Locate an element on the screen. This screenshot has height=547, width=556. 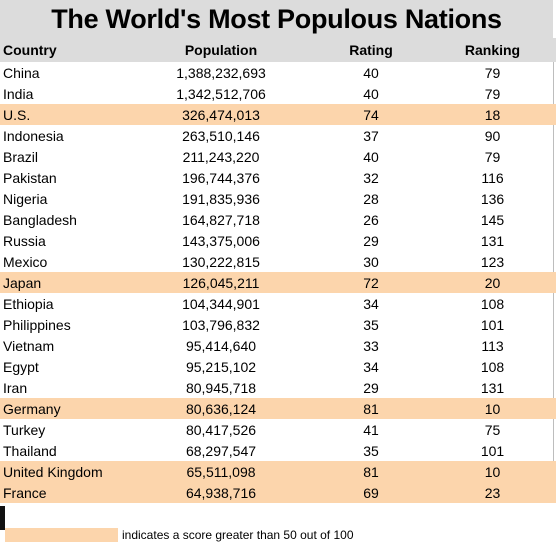
cell-ranking: 23 is located at coordinates (492, 492).